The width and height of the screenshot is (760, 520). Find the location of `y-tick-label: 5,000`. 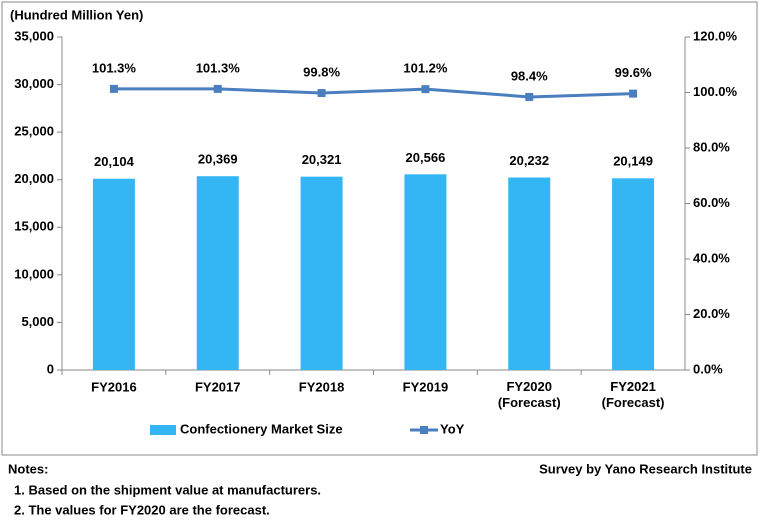

y-tick-label: 5,000 is located at coordinates (37, 321).